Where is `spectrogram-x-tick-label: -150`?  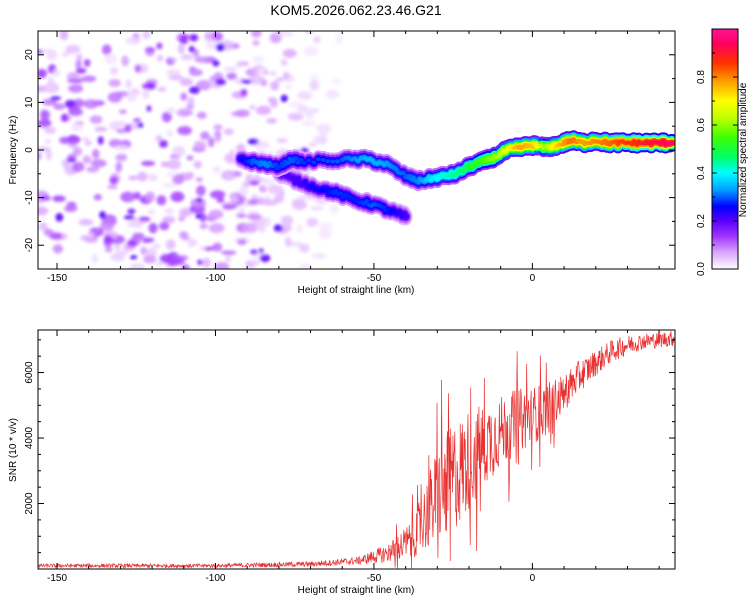
spectrogram-x-tick-label: -150 is located at coordinates (57, 278).